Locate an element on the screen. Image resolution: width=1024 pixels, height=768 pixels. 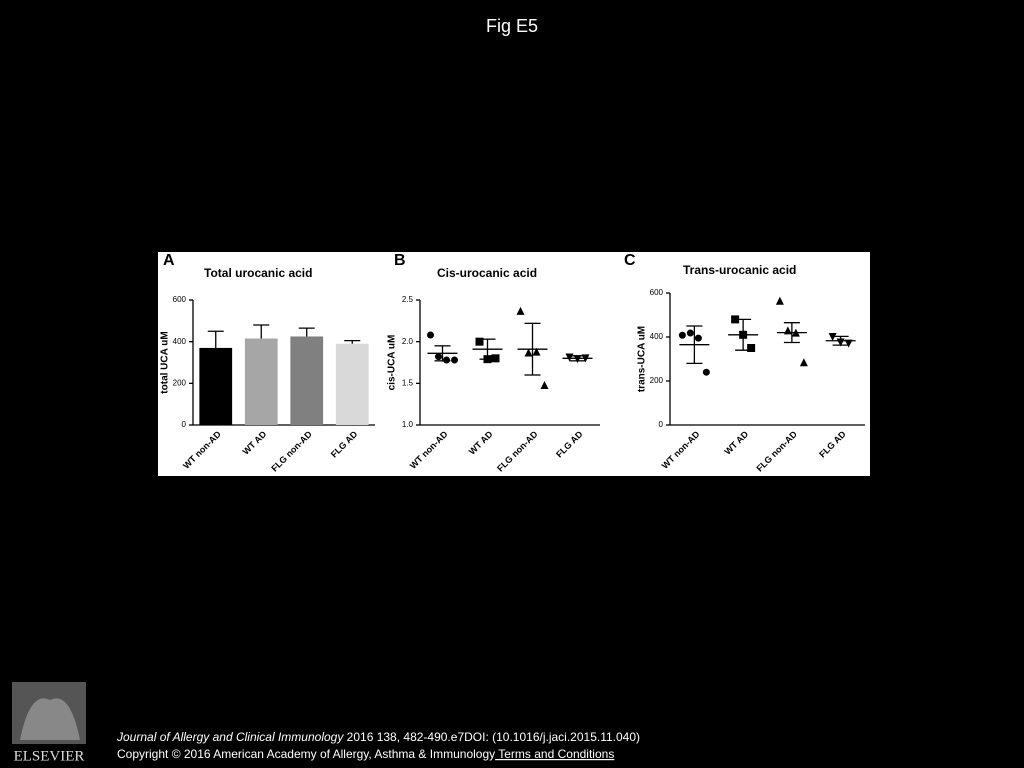
logo: ELSEVIER is located at coordinates (49, 723).